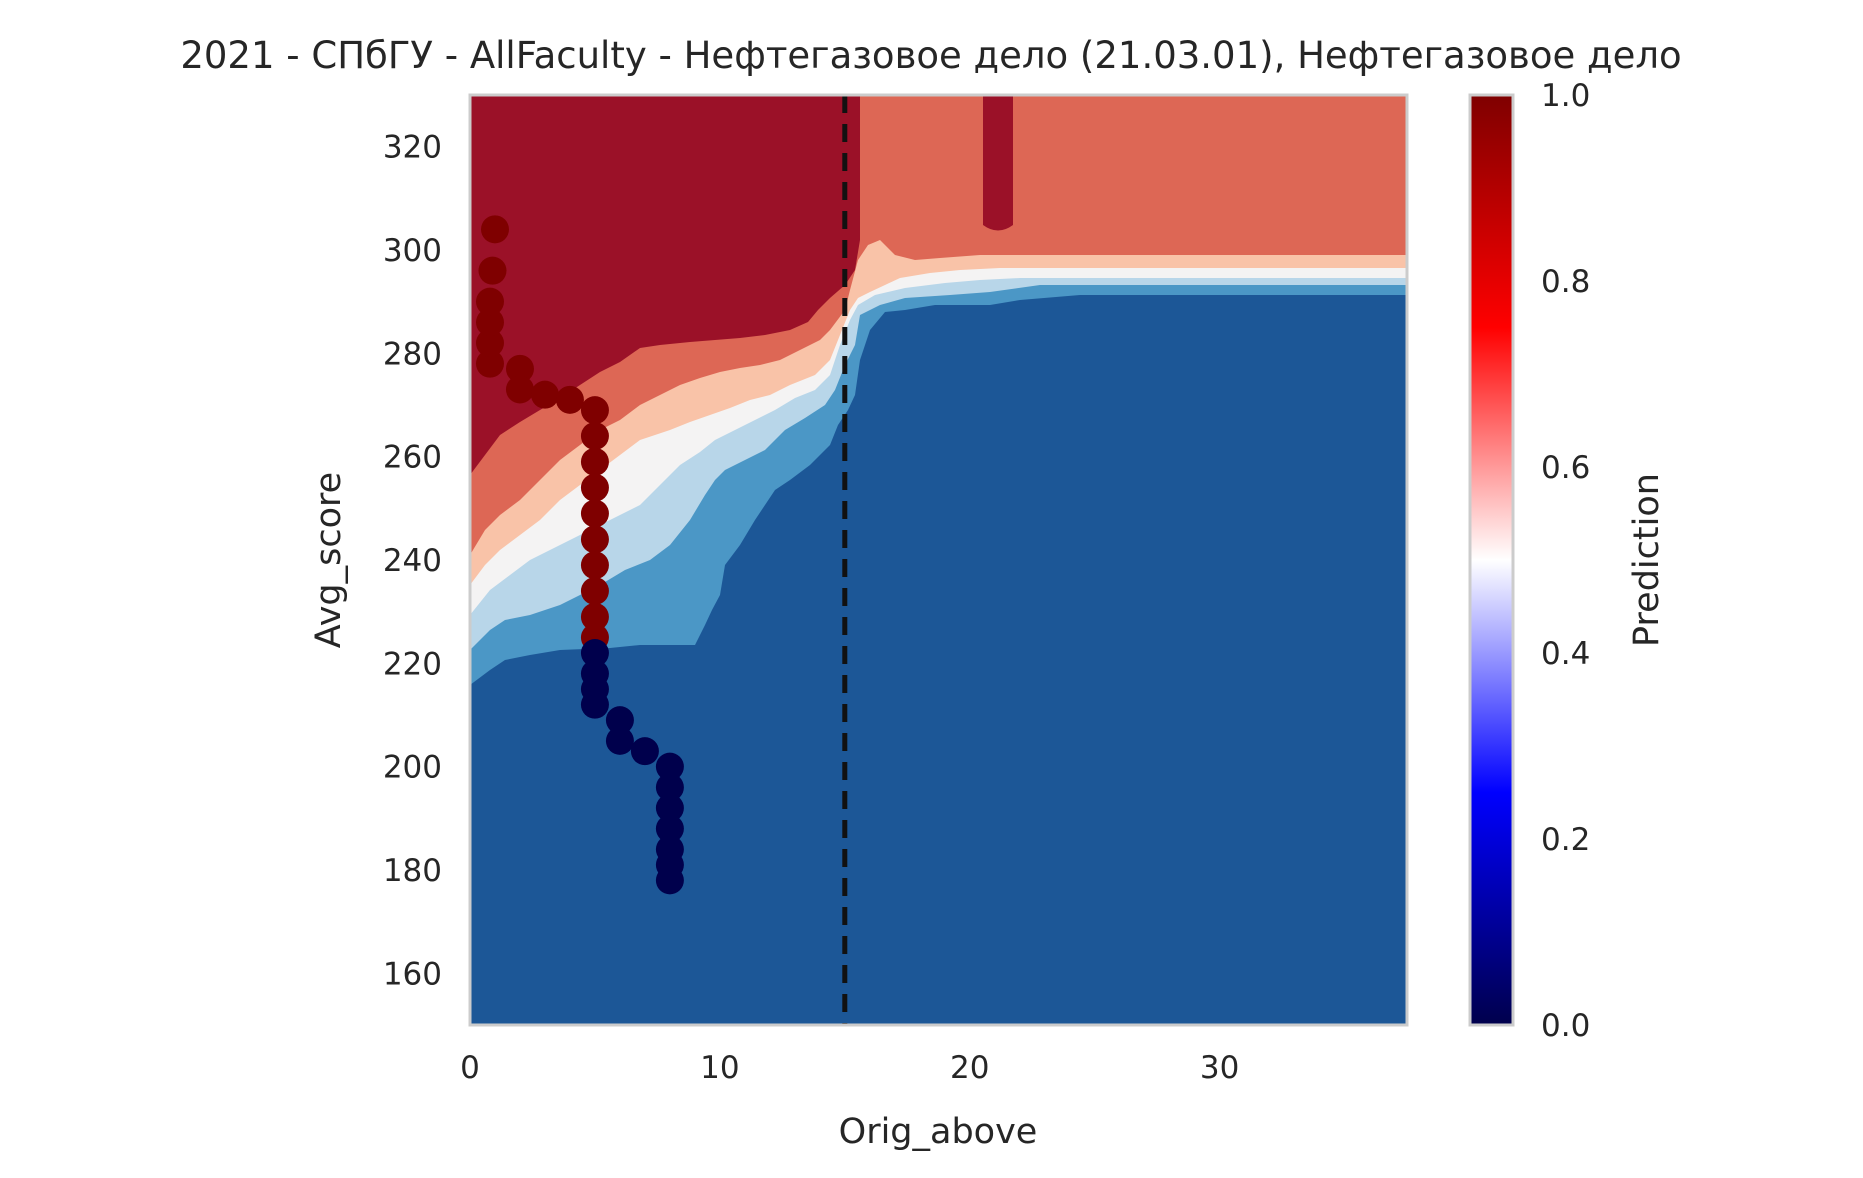 This screenshot has height=1178, width=1863. I want to click on colorbar-tick-label: 0.6, so click(1565, 468).